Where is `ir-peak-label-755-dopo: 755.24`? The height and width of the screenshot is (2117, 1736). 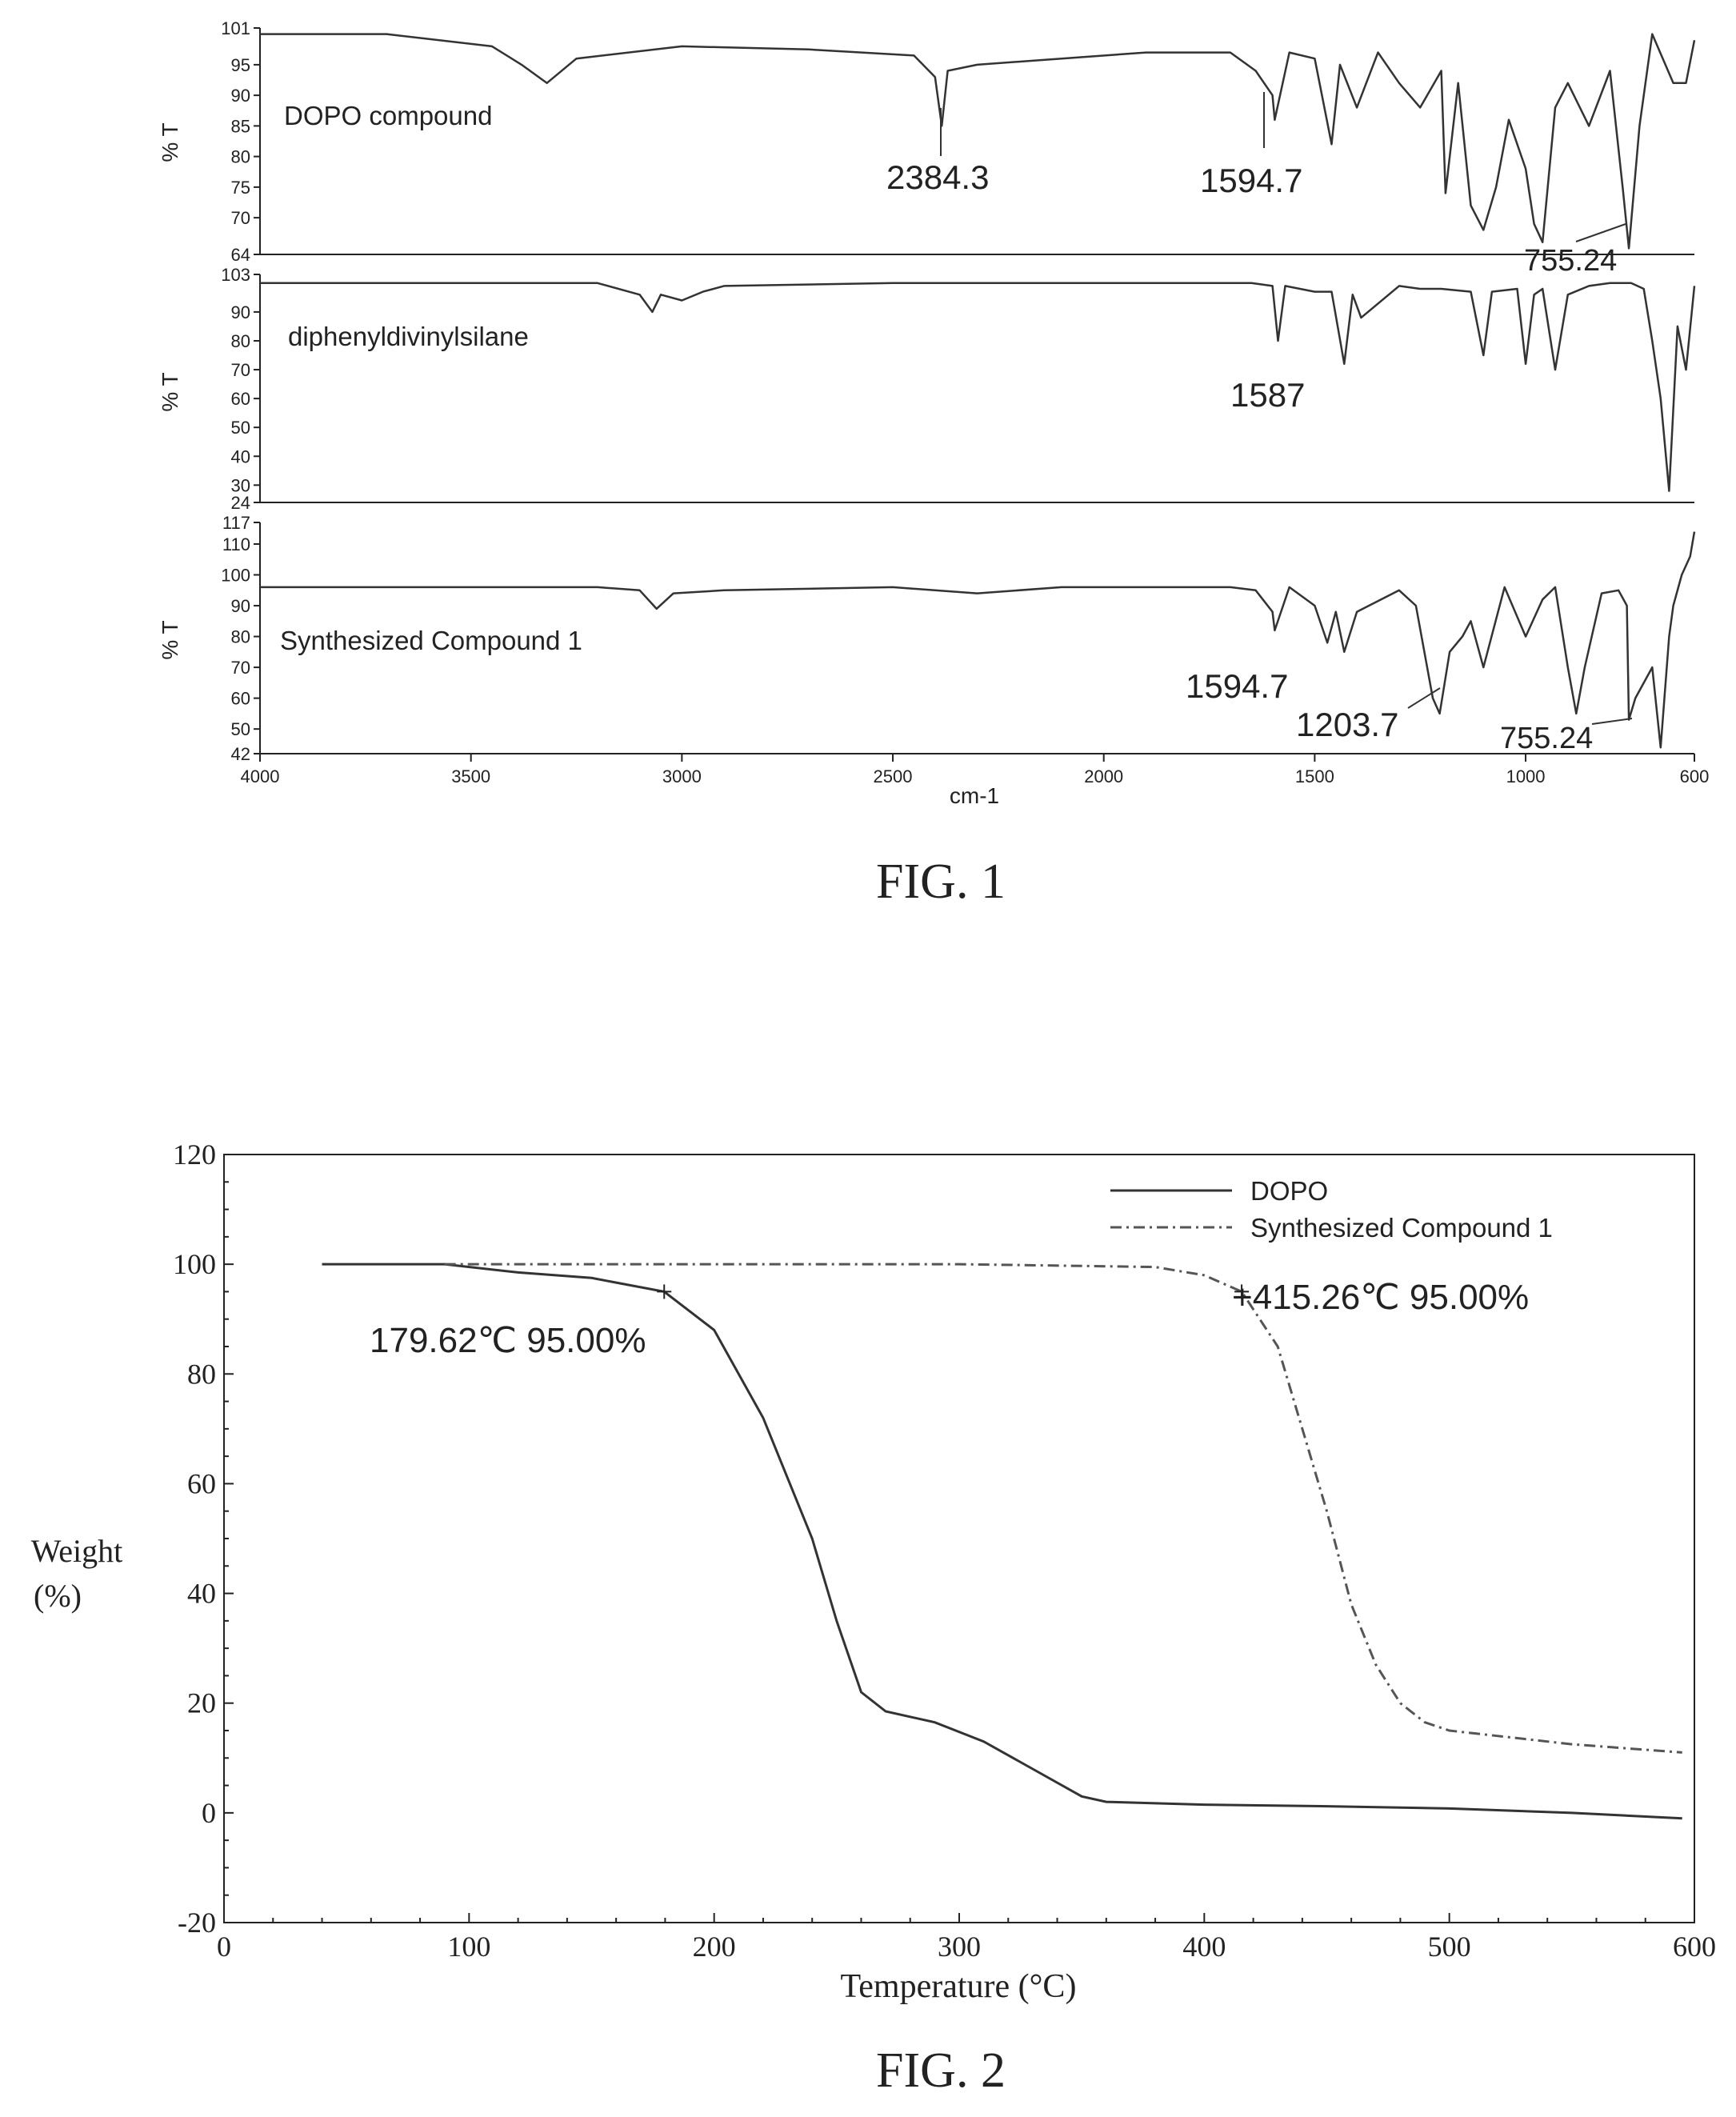
ir-peak-label-755-dopo: 755.24 is located at coordinates (1570, 261).